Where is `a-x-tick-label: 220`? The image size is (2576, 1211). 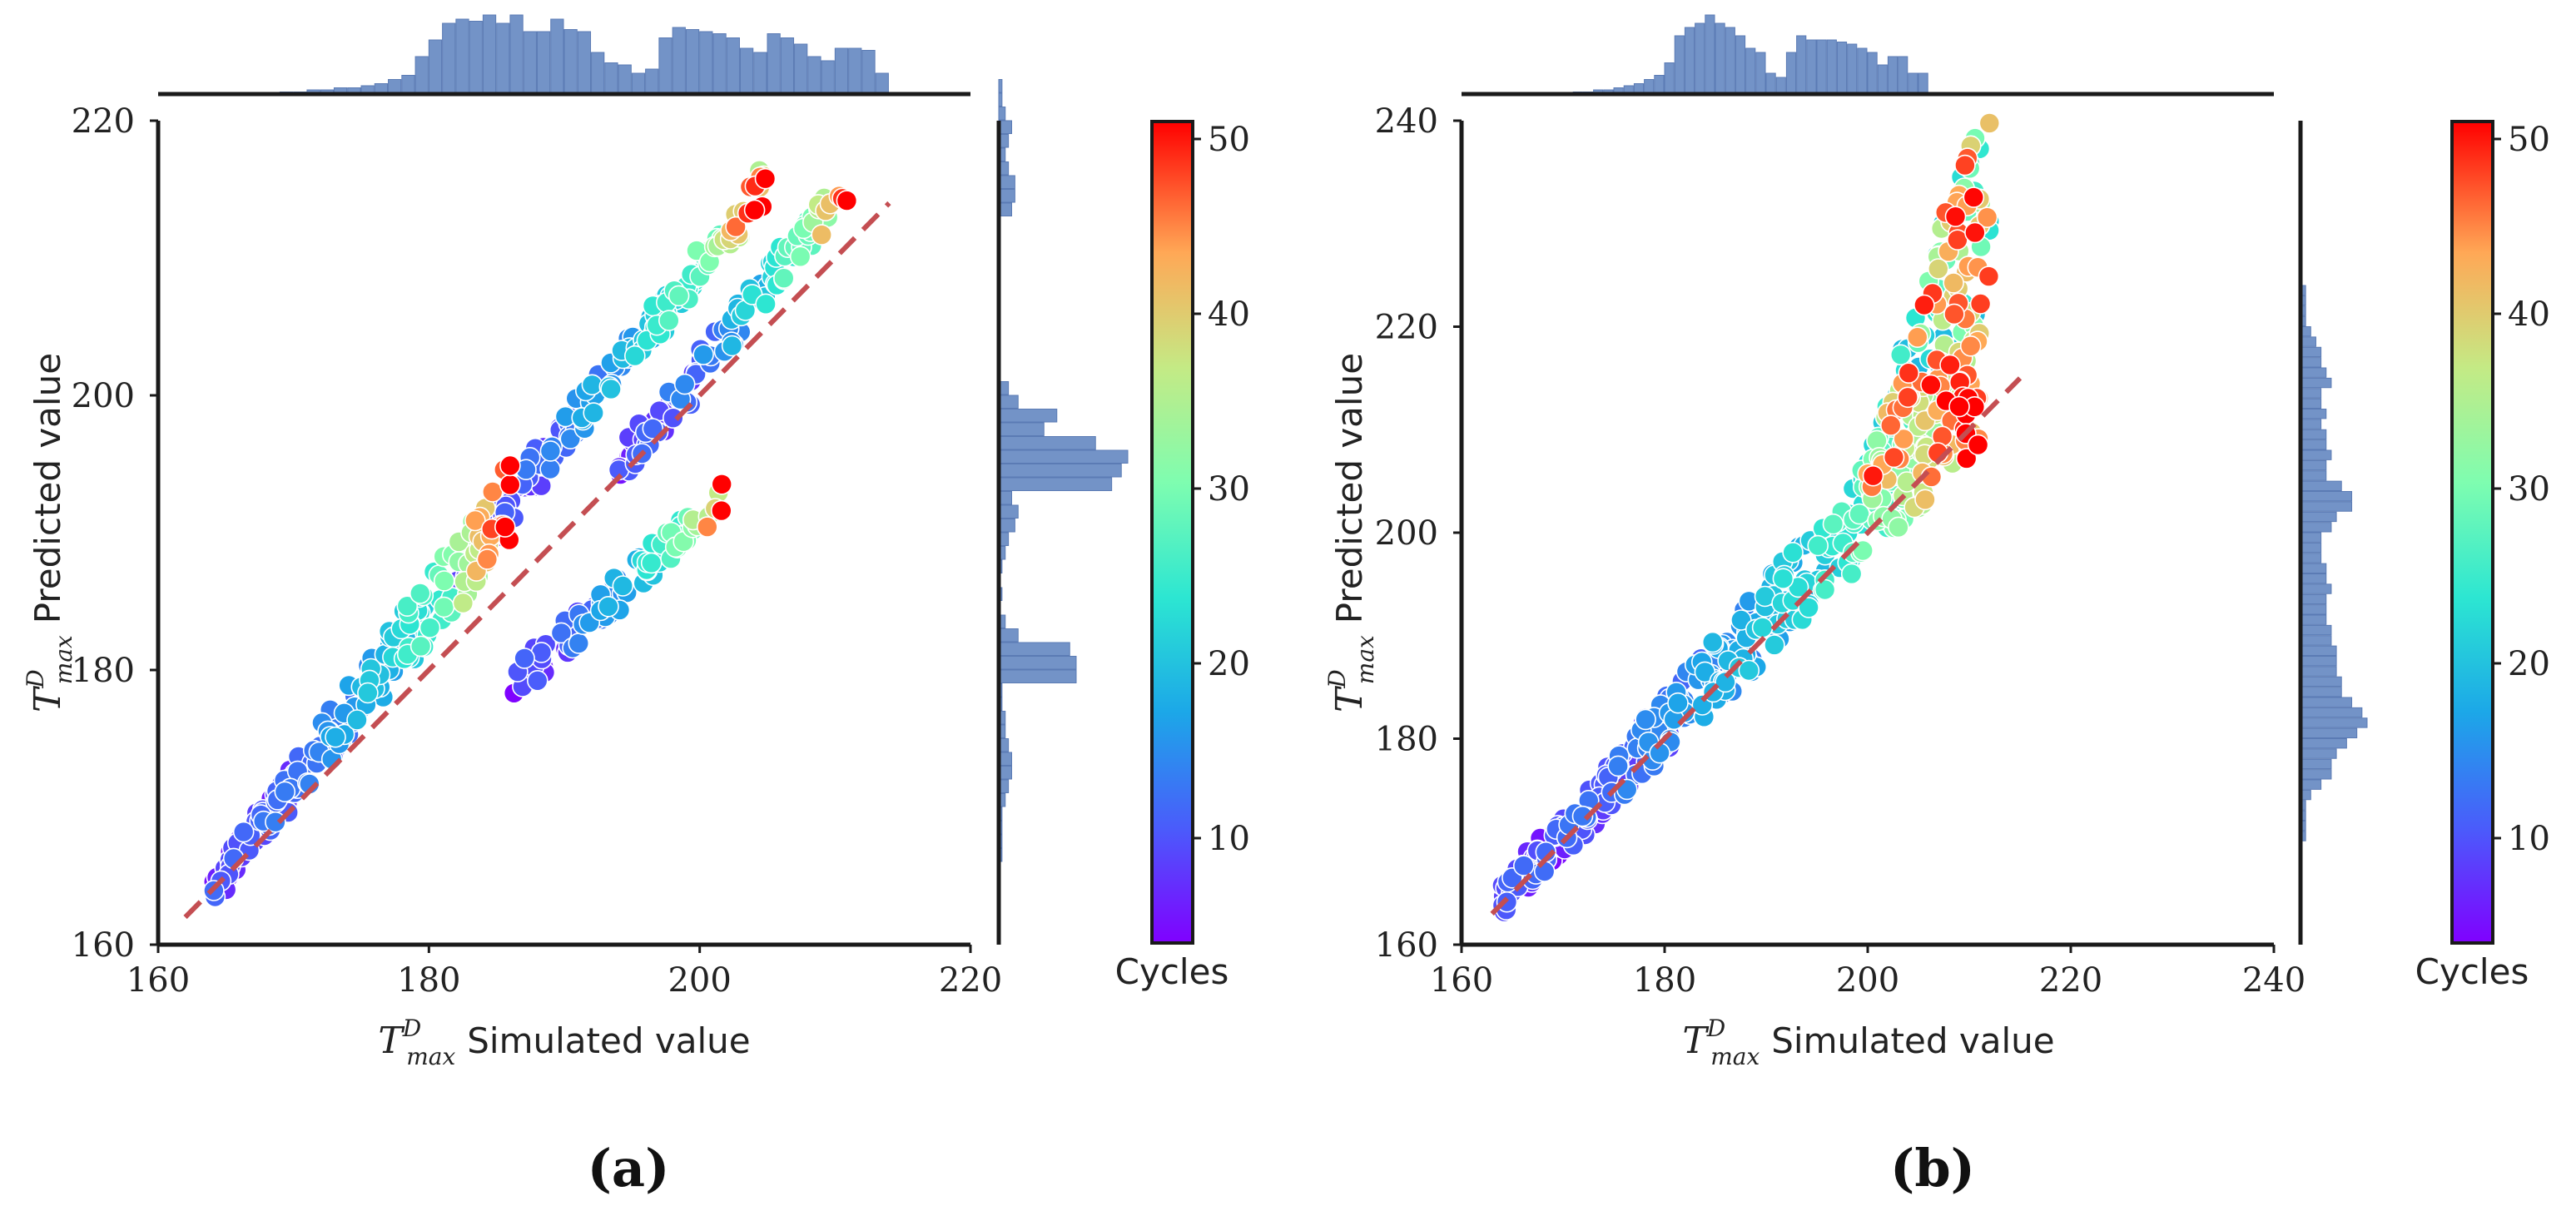 a-x-tick-label: 220 is located at coordinates (970, 980).